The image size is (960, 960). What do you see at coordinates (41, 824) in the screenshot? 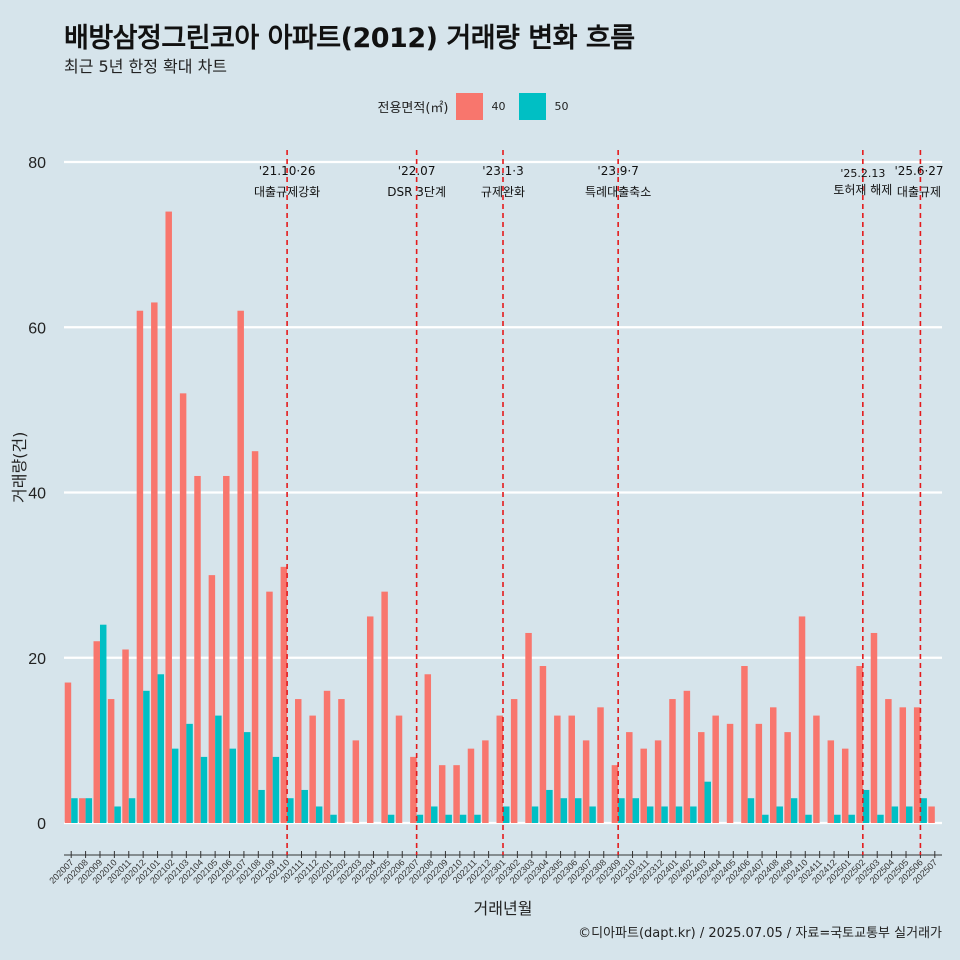
I see `y-tick-label: 0` at bounding box center [41, 824].